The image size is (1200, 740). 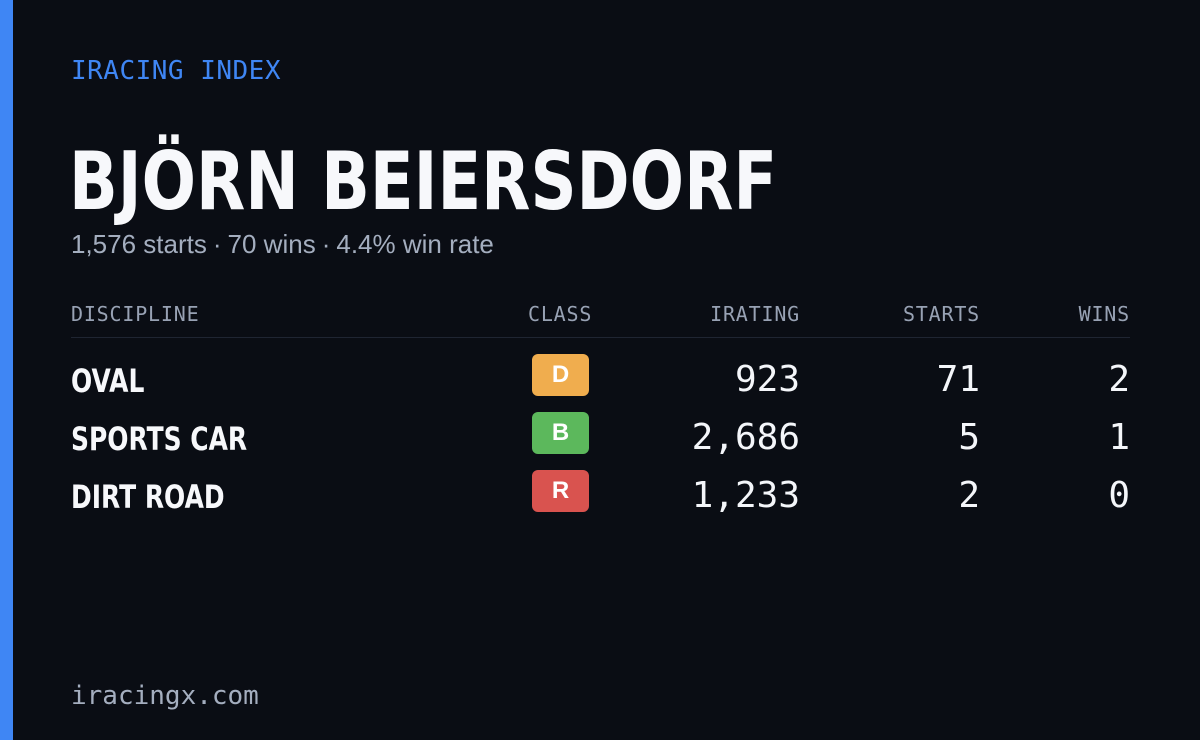 I want to click on irating-value: 923, so click(x=767, y=379).